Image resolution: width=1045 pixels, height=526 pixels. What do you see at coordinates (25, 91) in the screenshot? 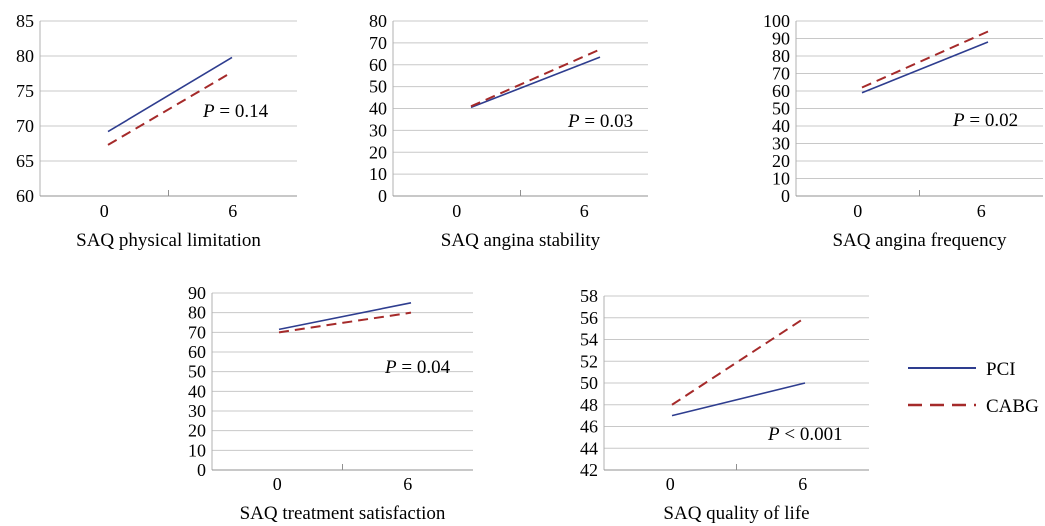
I see `y-tick-label: 75` at bounding box center [25, 91].